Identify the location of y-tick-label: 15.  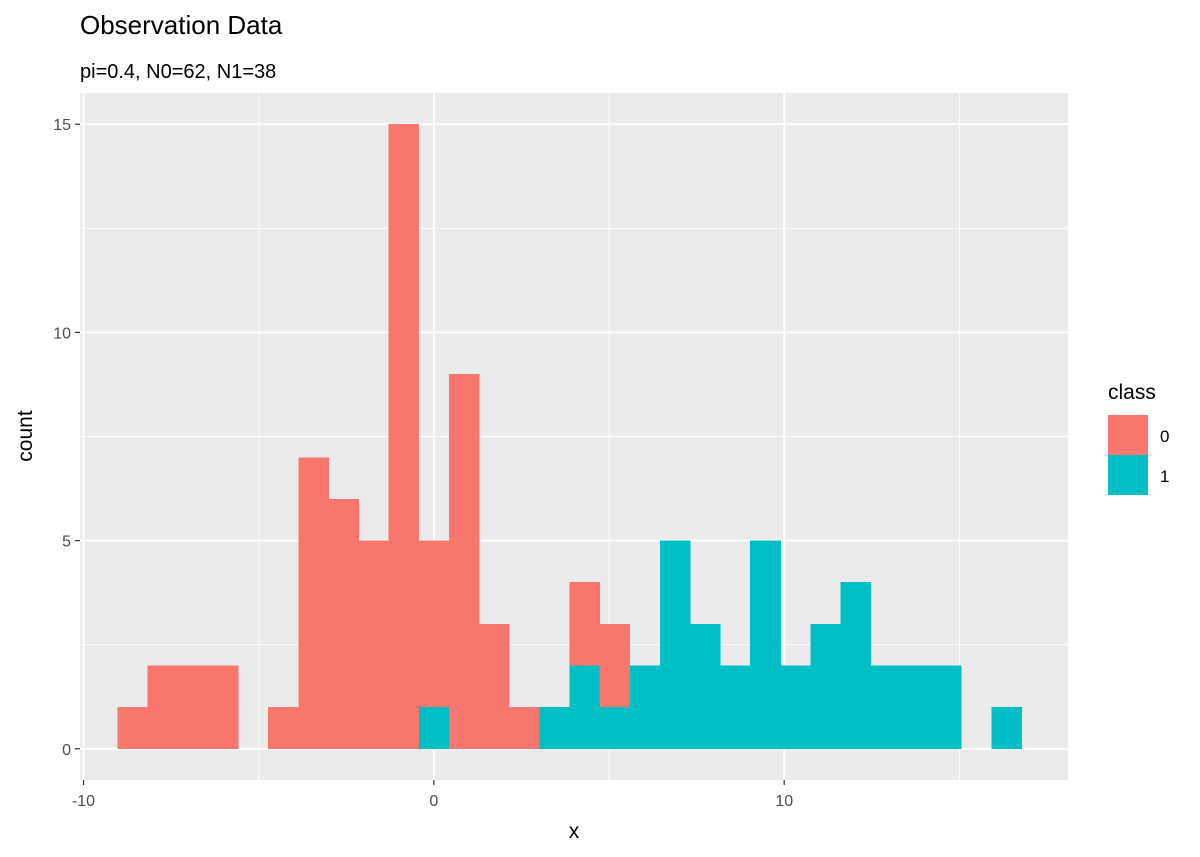
(62, 125).